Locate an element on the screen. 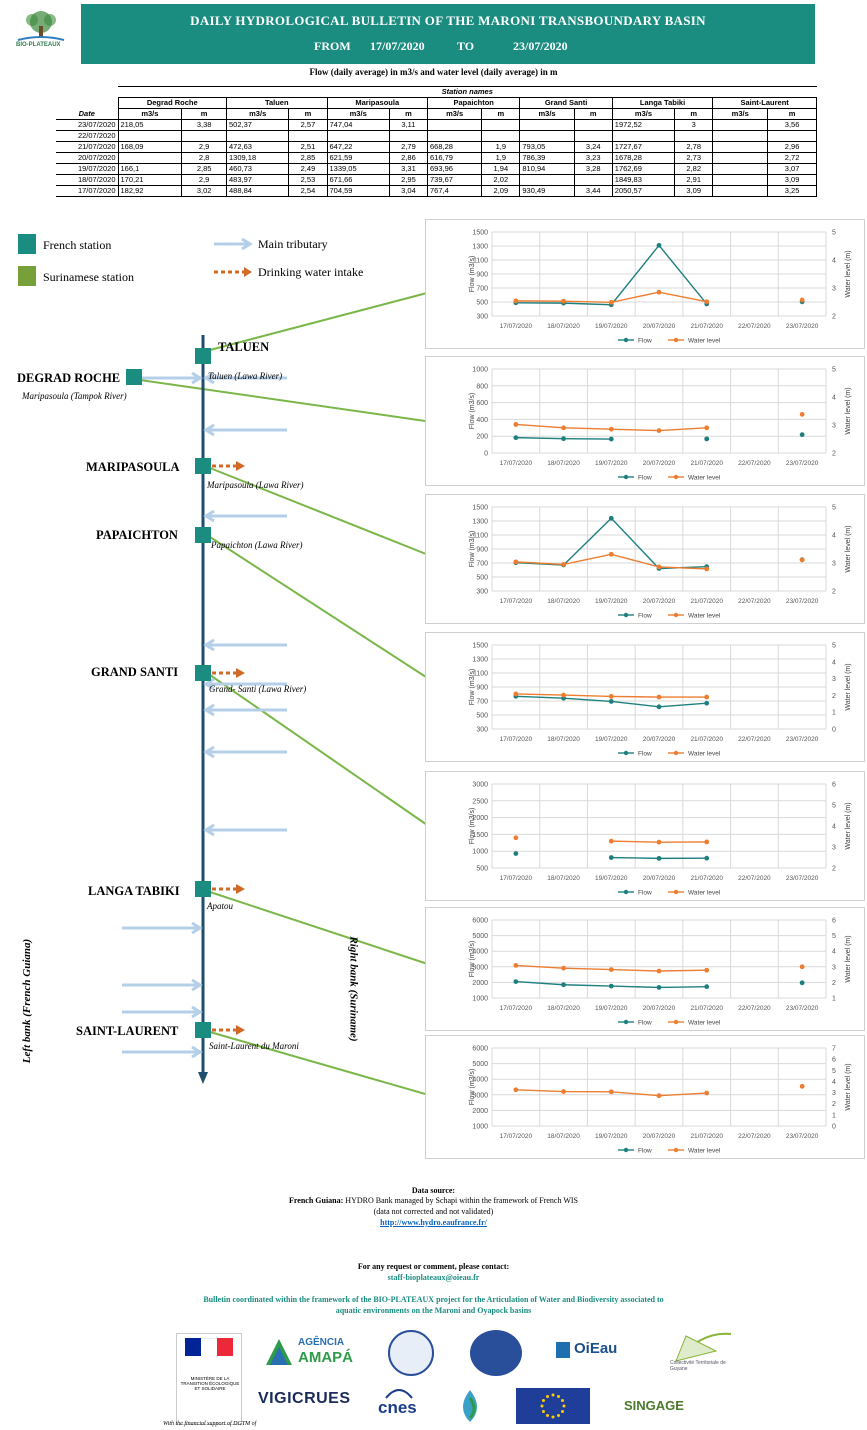 The height and width of the screenshot is (1430, 867). contact-email: staff-bioplateaux@oieau.fr is located at coordinates (433, 1277).